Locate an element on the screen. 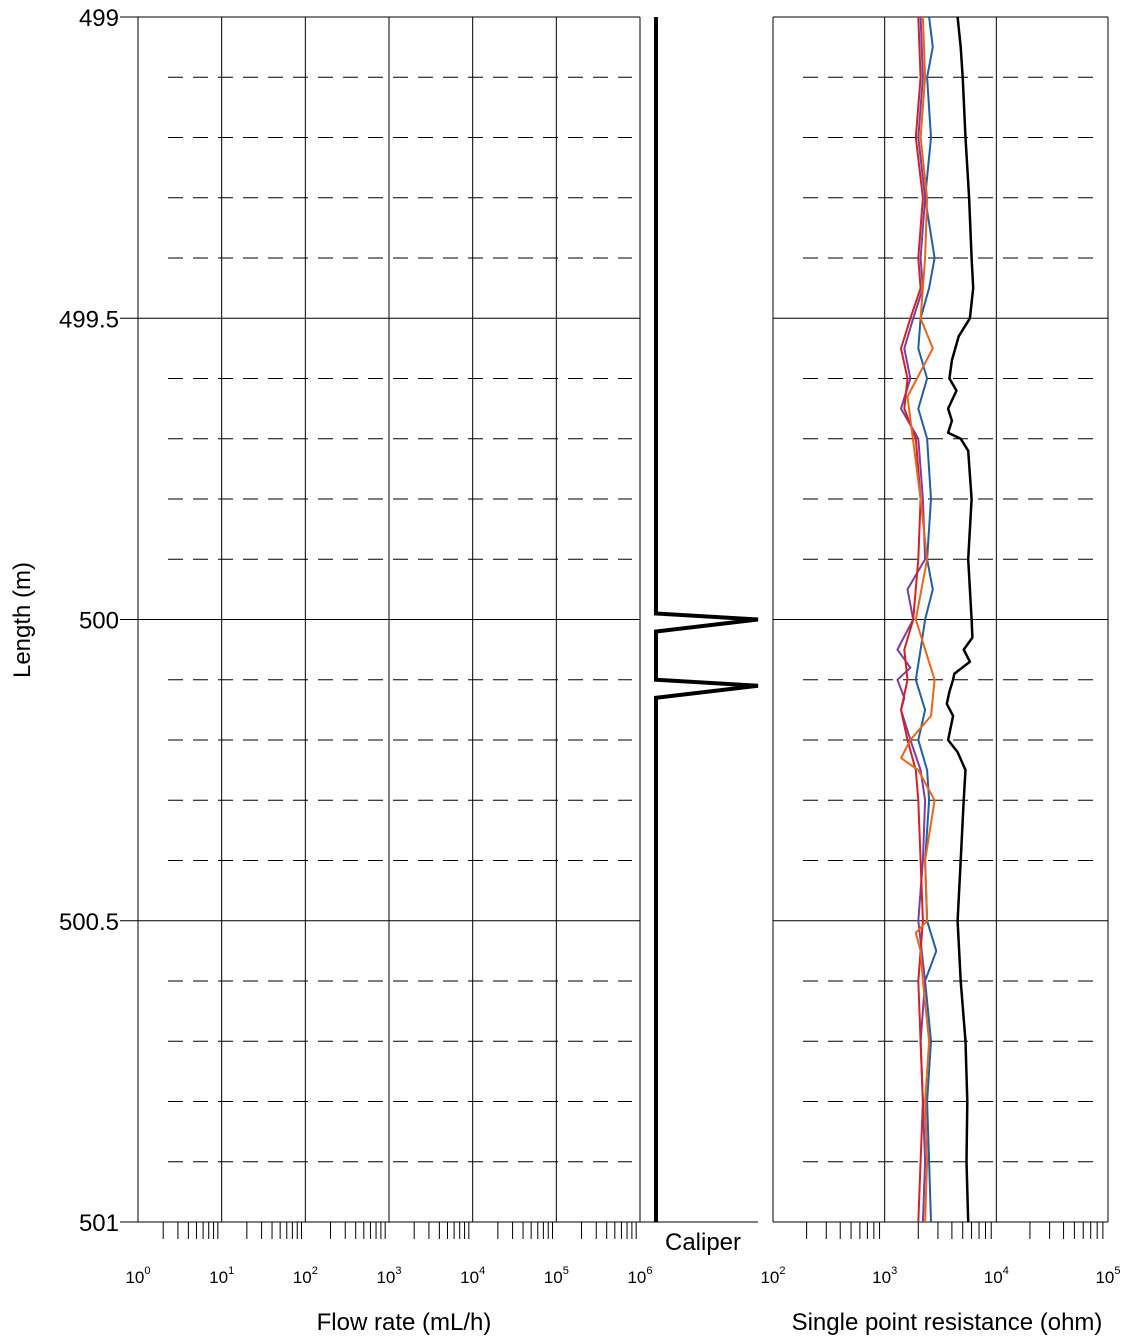  flow-x-tick-label: 10⁰ is located at coordinates (137, 1276).